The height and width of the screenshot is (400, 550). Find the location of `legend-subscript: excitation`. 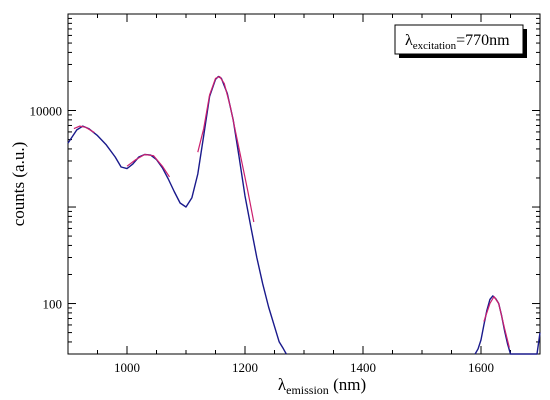

legend-subscript: excitation is located at coordinates (435, 46).